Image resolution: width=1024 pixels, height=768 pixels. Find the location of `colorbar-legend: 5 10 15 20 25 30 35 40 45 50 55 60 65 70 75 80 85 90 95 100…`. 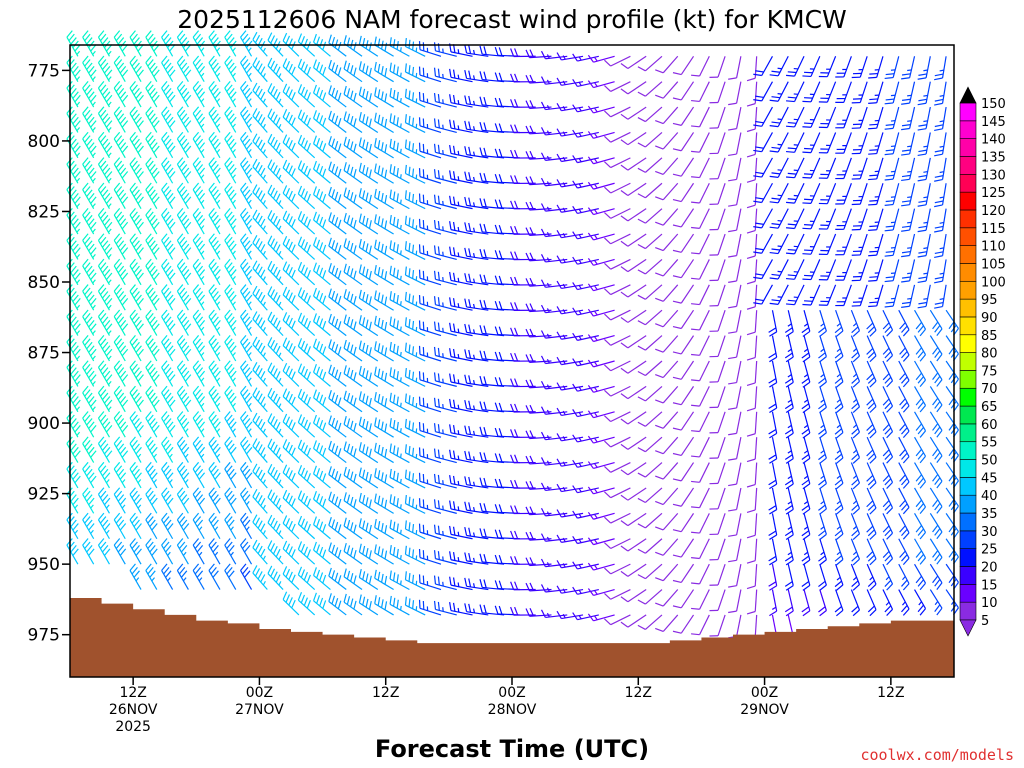

colorbar-legend: 5 10 15 20 25 30 35 40 45 50 55 60 65 70 75 80 85 90 95 100… is located at coordinates (982, 361).